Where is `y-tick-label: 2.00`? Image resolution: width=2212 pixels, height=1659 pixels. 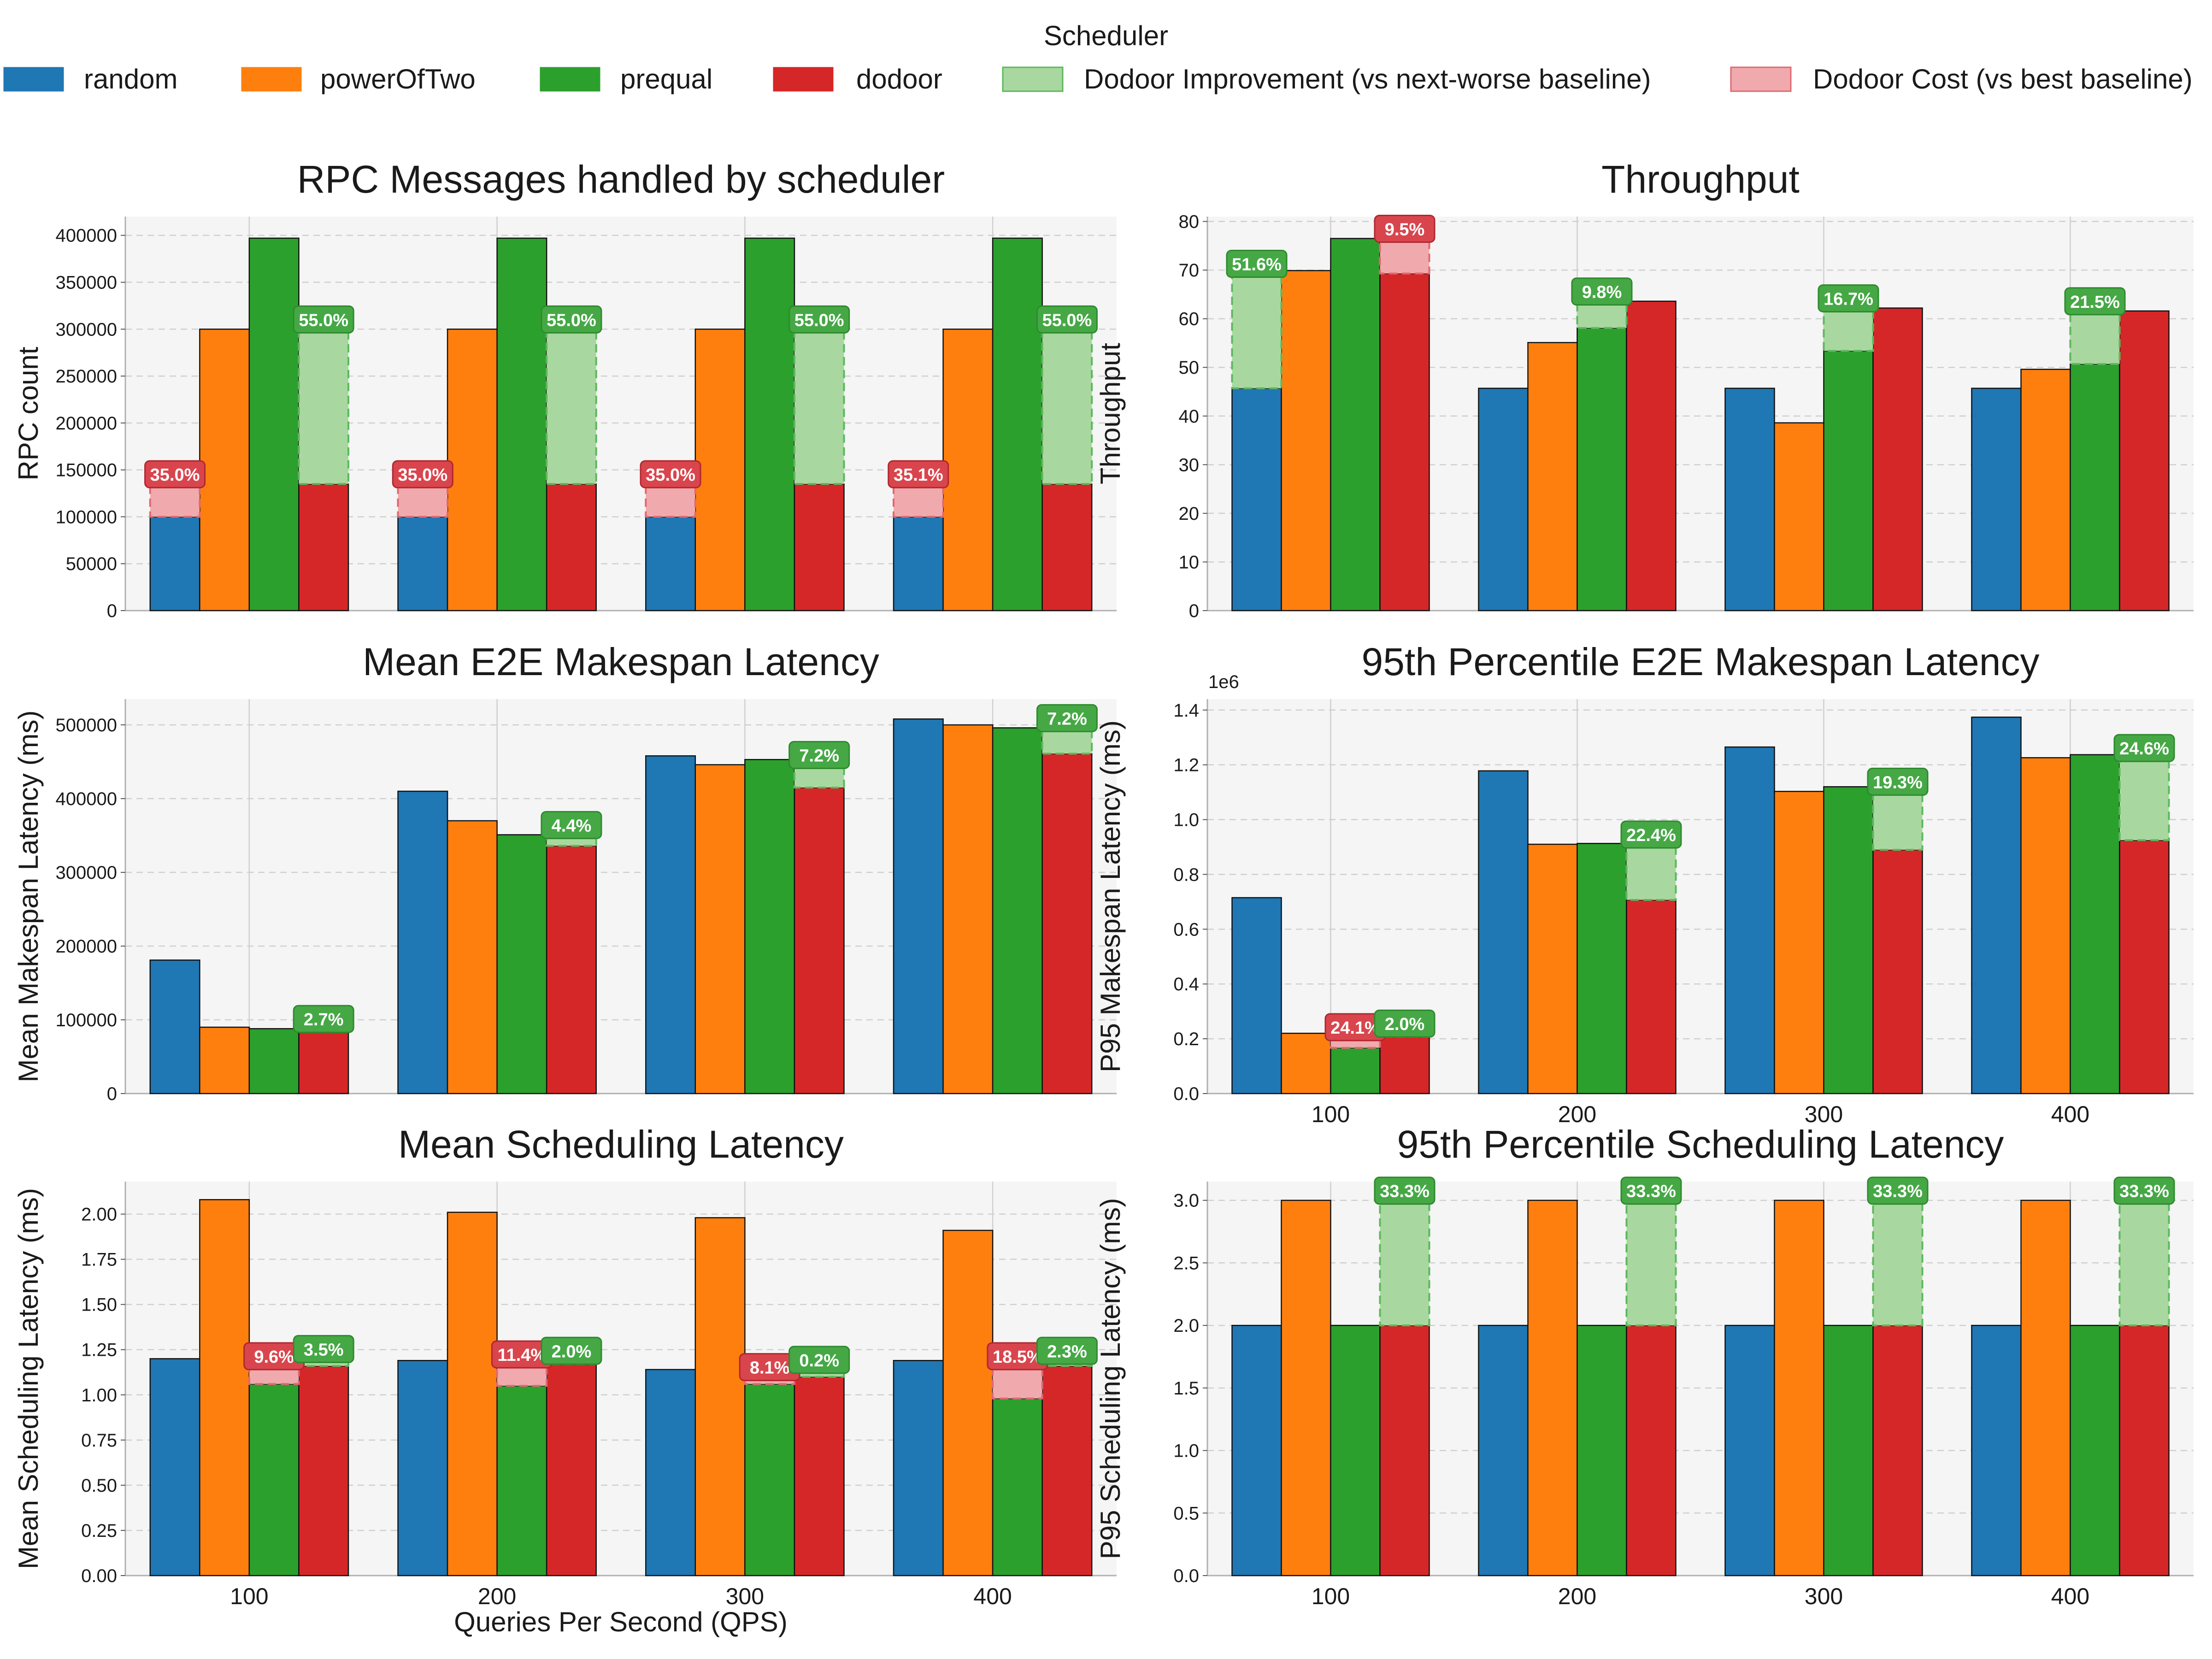
y-tick-label: 2.00 is located at coordinates (99, 1215).